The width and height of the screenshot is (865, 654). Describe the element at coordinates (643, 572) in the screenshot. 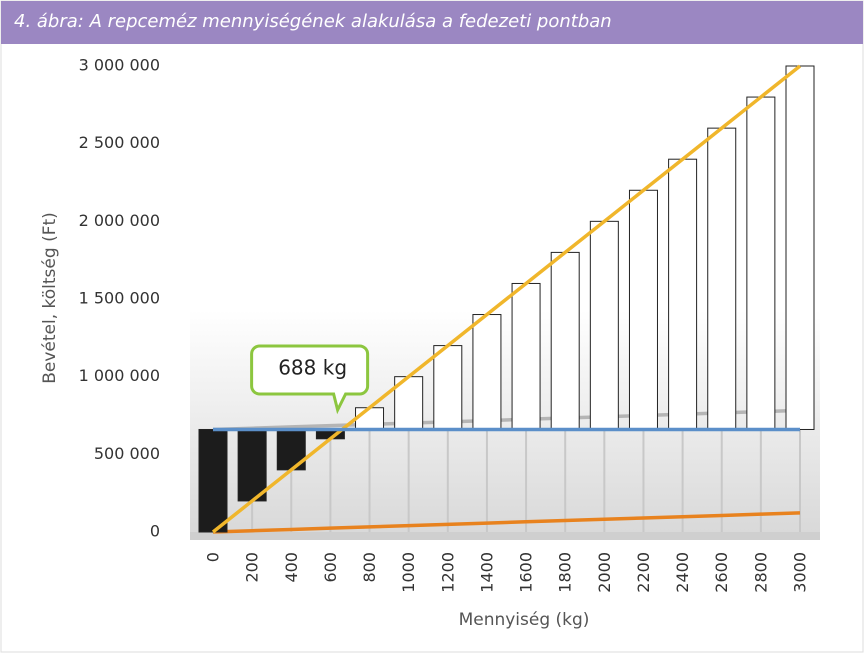

I see `x-tick-label: 2200` at that location.